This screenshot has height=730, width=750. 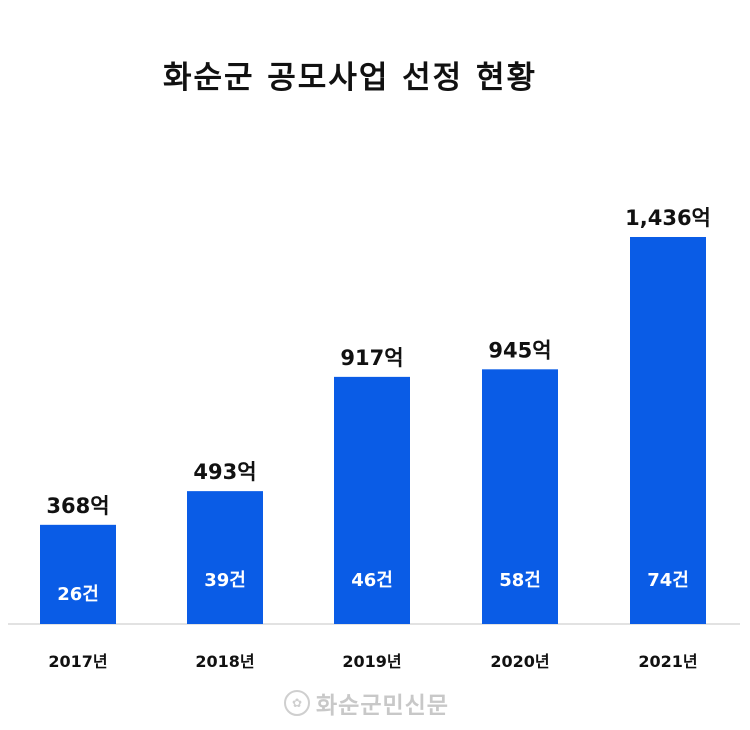 I want to click on chart-title: 화순군 공모사업 선정 현황, so click(x=350, y=78).